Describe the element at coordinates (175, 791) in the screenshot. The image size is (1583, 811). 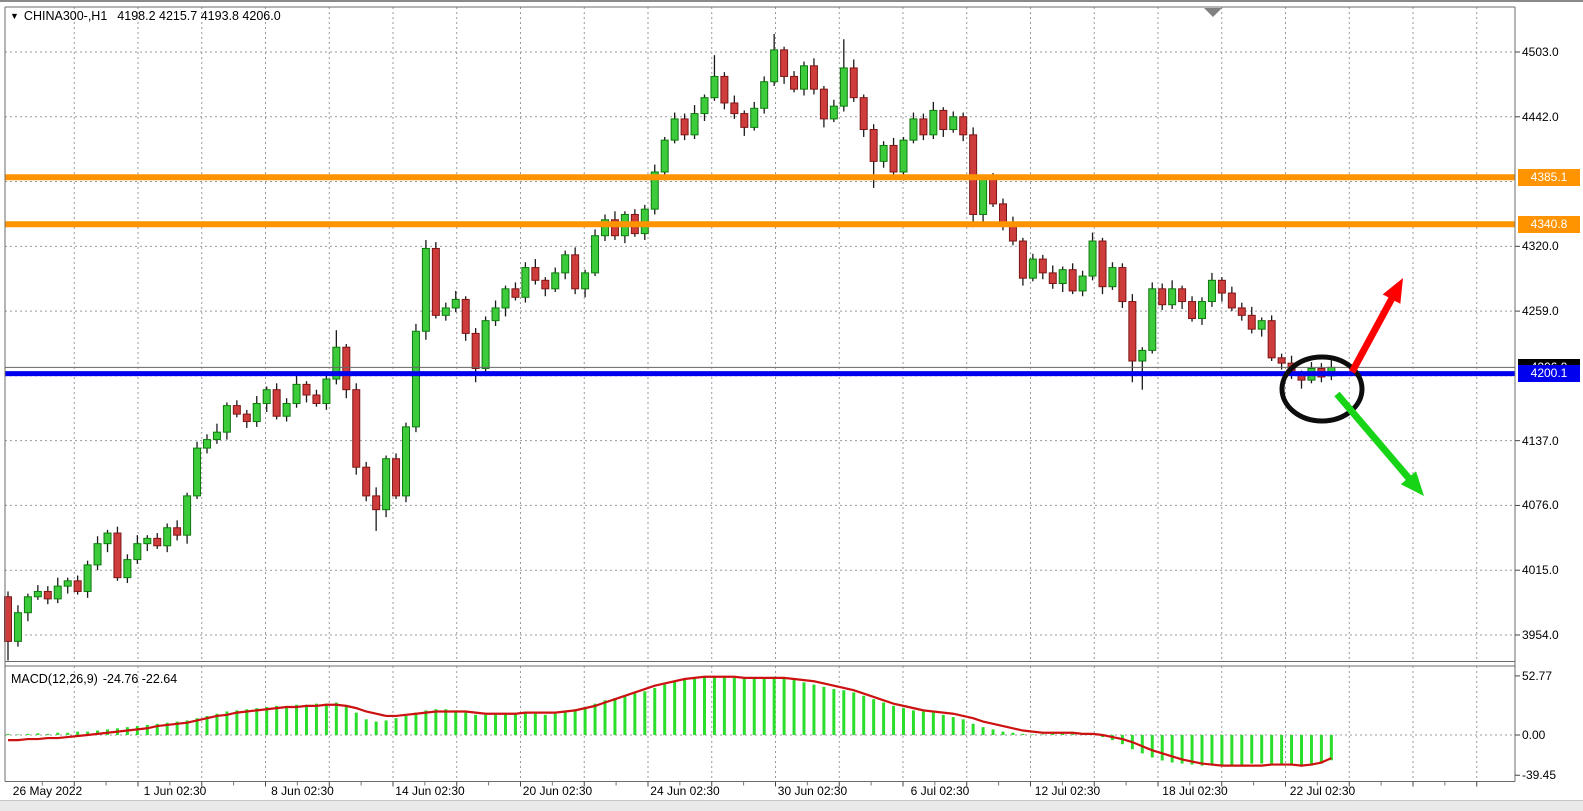
I see `time-tick-label: 1 Jun 02:30` at that location.